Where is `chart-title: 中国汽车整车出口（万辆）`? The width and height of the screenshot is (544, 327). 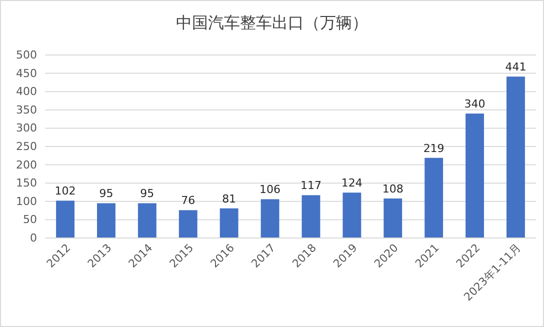 chart-title: 中国汽车整车出口（万辆） is located at coordinates (272, 22).